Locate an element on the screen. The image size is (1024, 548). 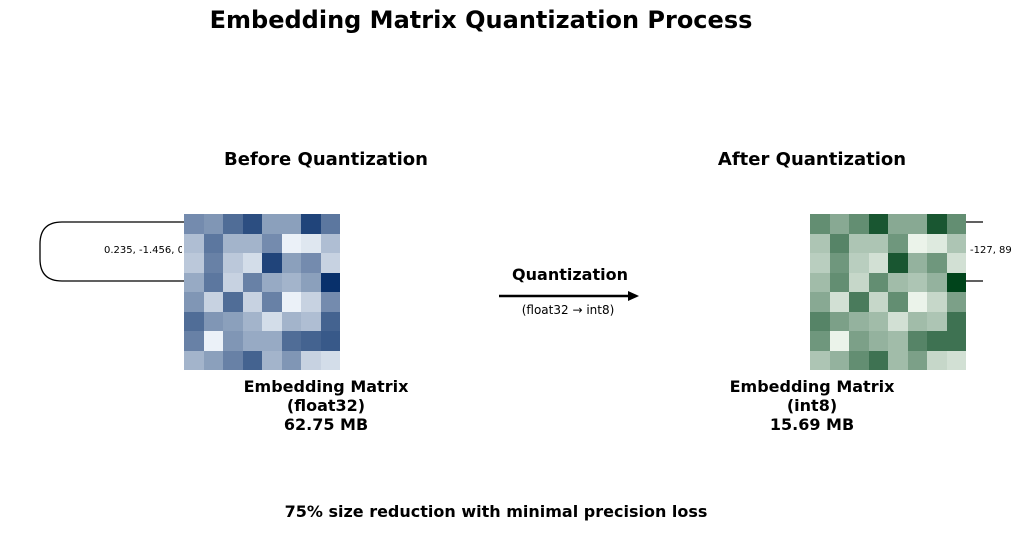
before-caption-line2: (float32) is located at coordinates (326, 405).